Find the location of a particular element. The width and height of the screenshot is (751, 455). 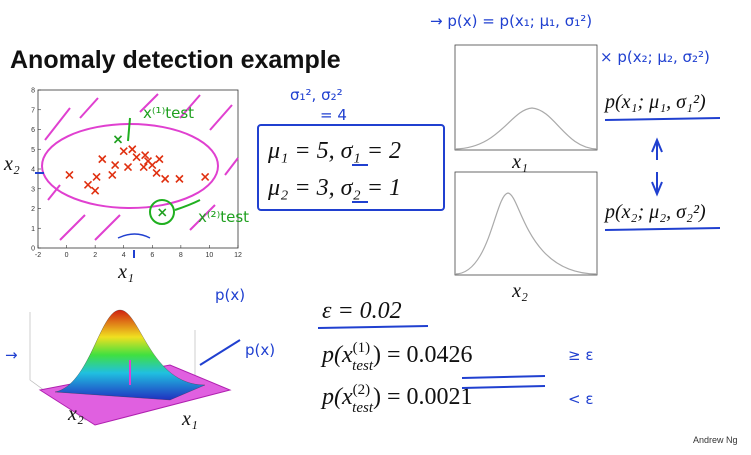

density: p(x₁; μ₁, σ₁²) is located at coordinates (654, 102).